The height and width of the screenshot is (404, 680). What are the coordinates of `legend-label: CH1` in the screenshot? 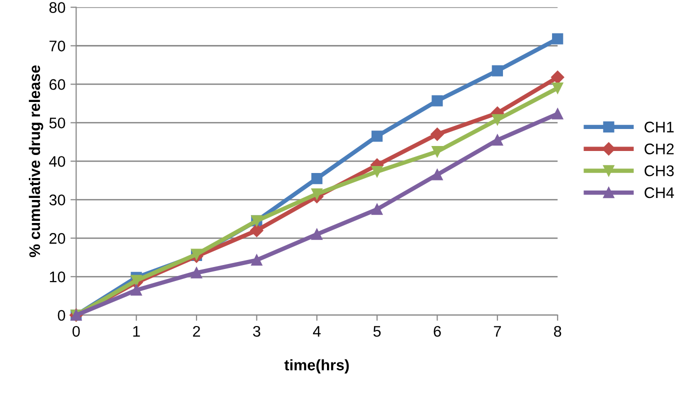 It's located at (659, 127).